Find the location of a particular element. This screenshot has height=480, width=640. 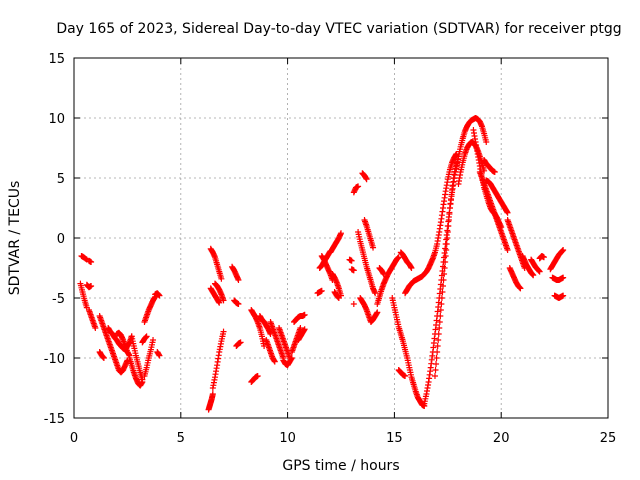

x-tick-label: 25 is located at coordinates (608, 438).